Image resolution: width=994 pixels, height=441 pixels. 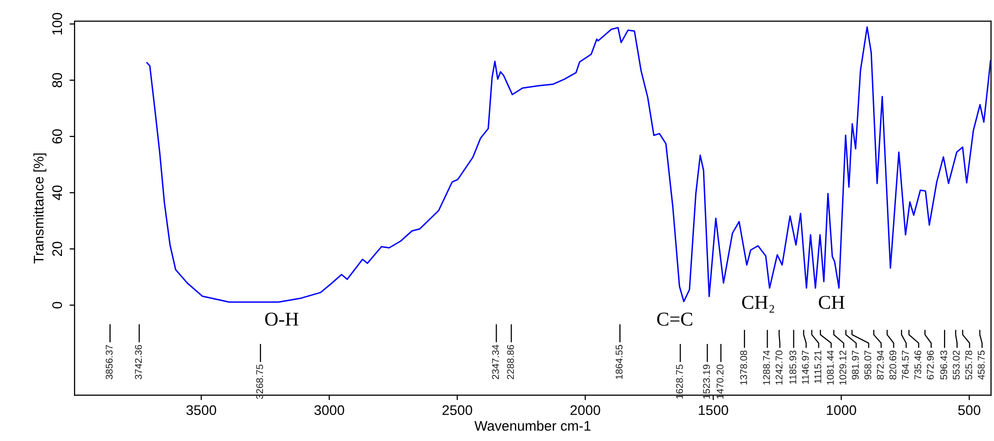 What do you see at coordinates (57, 305) in the screenshot?
I see `y-tick-label: 0` at bounding box center [57, 305].